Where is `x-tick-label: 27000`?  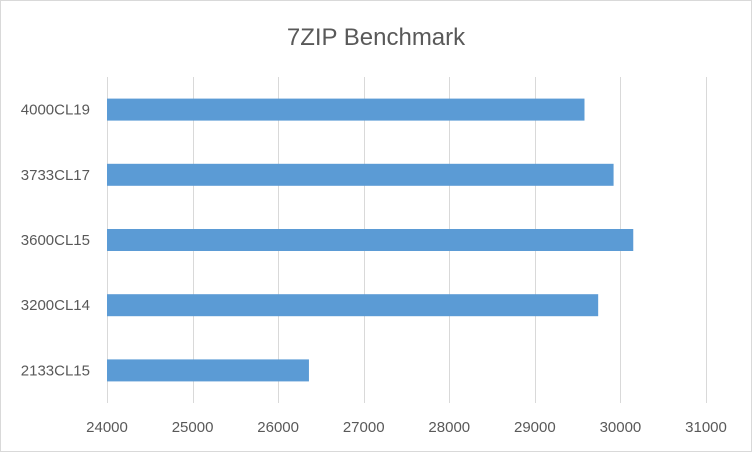
x-tick-label: 27000 is located at coordinates (364, 427).